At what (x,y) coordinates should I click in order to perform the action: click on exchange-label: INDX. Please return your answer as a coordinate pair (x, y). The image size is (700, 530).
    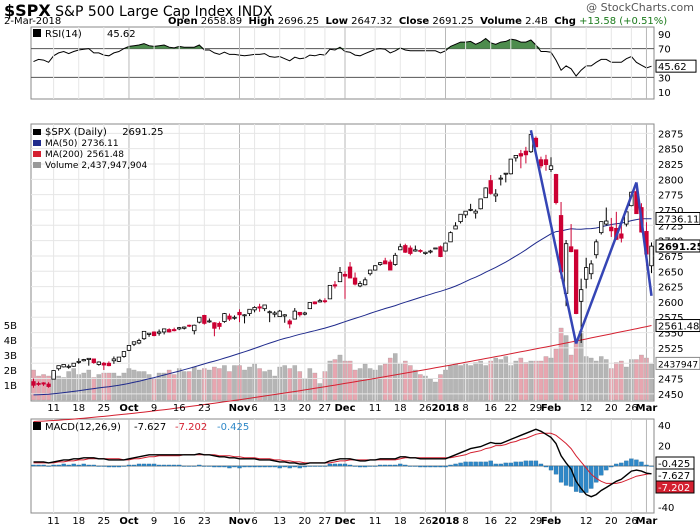
    Looking at the image, I should click on (255, 12).